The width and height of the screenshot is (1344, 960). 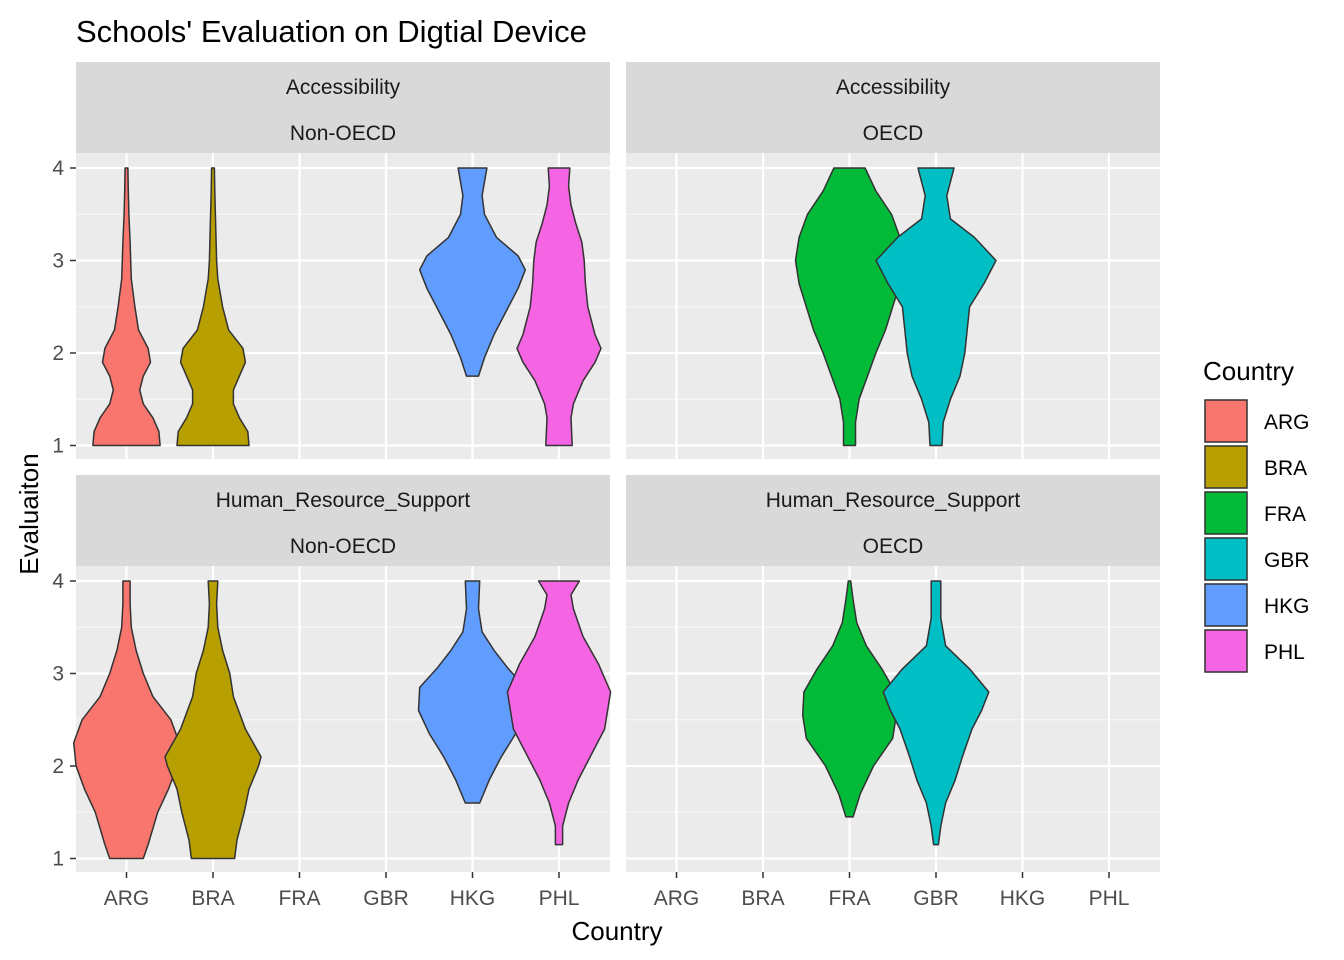 I want to click on legend-swatch-gbr, so click(x=1226, y=559).